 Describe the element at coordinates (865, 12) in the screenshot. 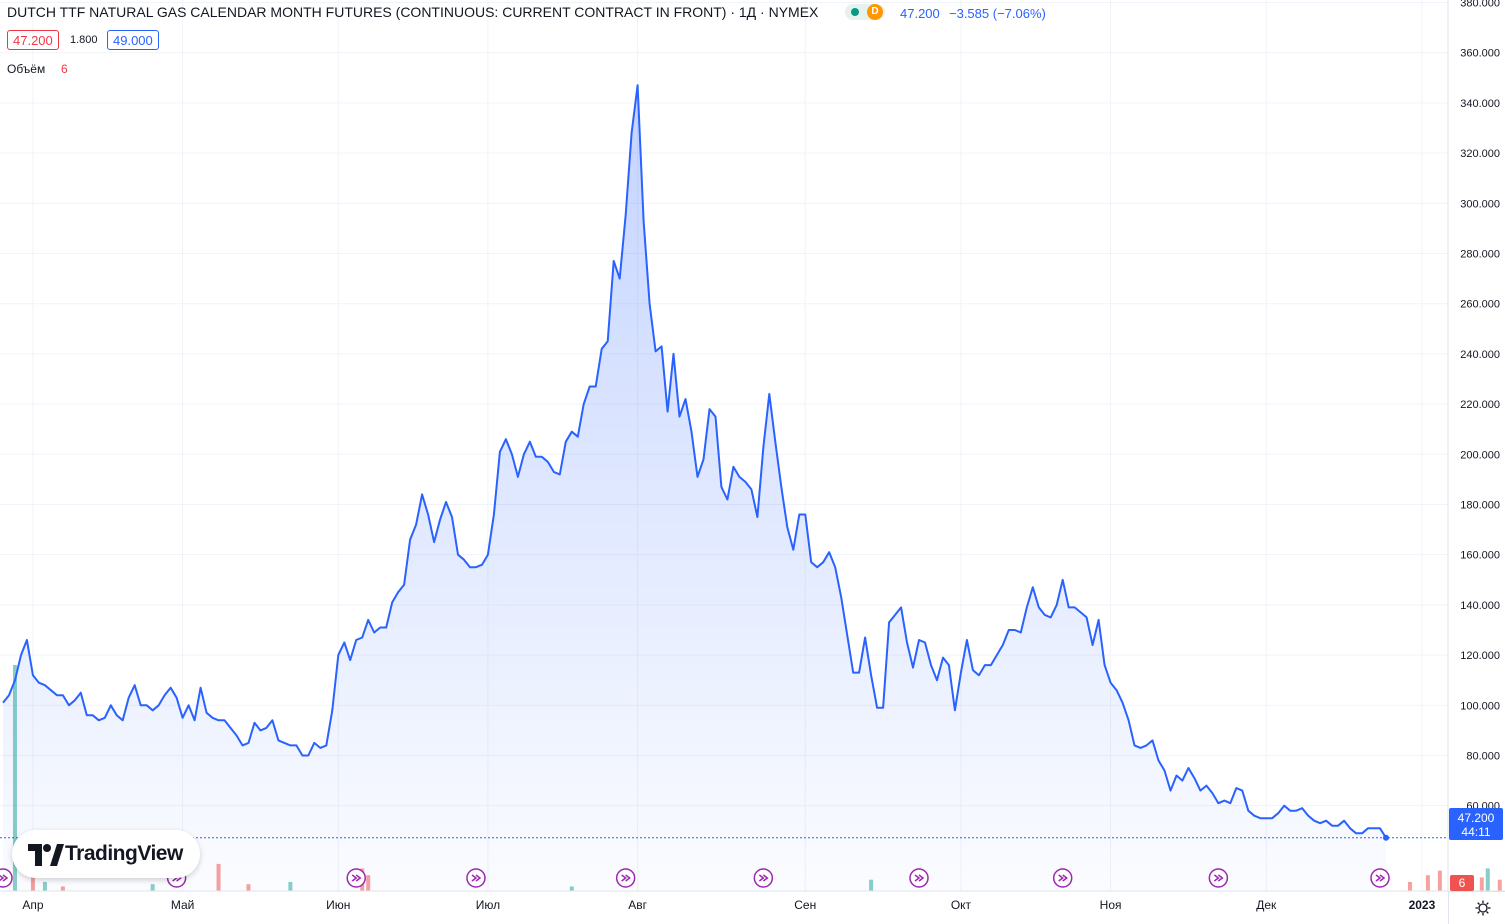

I see `market-status-pill: D` at that location.